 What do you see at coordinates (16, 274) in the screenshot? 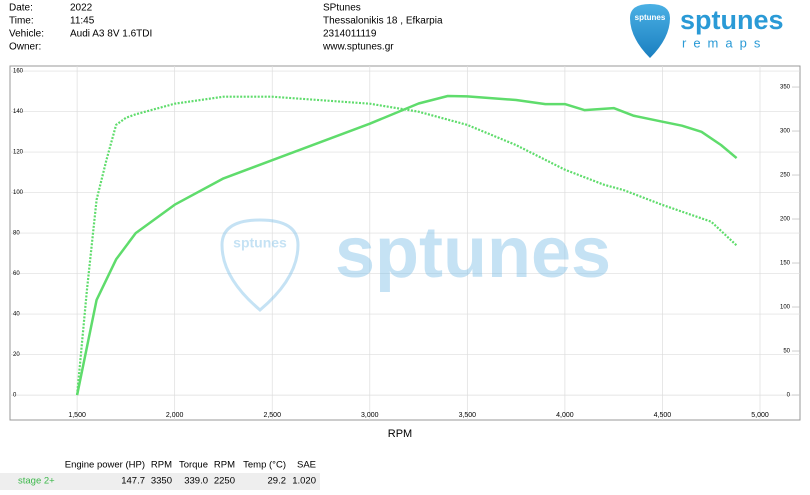
I see `y-tick-label: 60` at bounding box center [16, 274].